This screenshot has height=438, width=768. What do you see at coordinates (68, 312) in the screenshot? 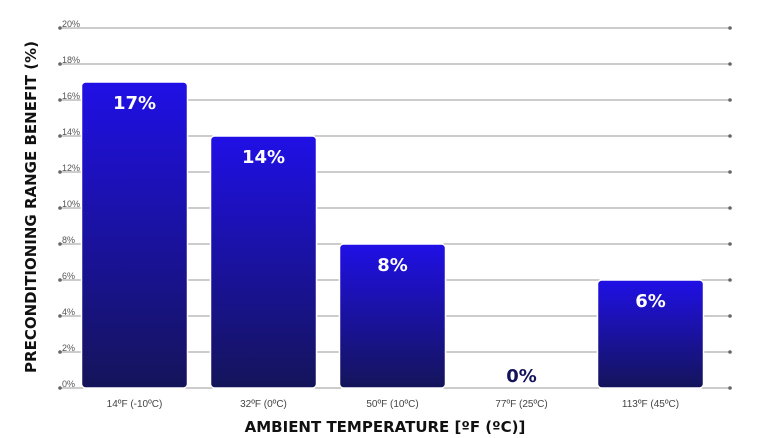
I see `y-tick-label: 4%` at bounding box center [68, 312].